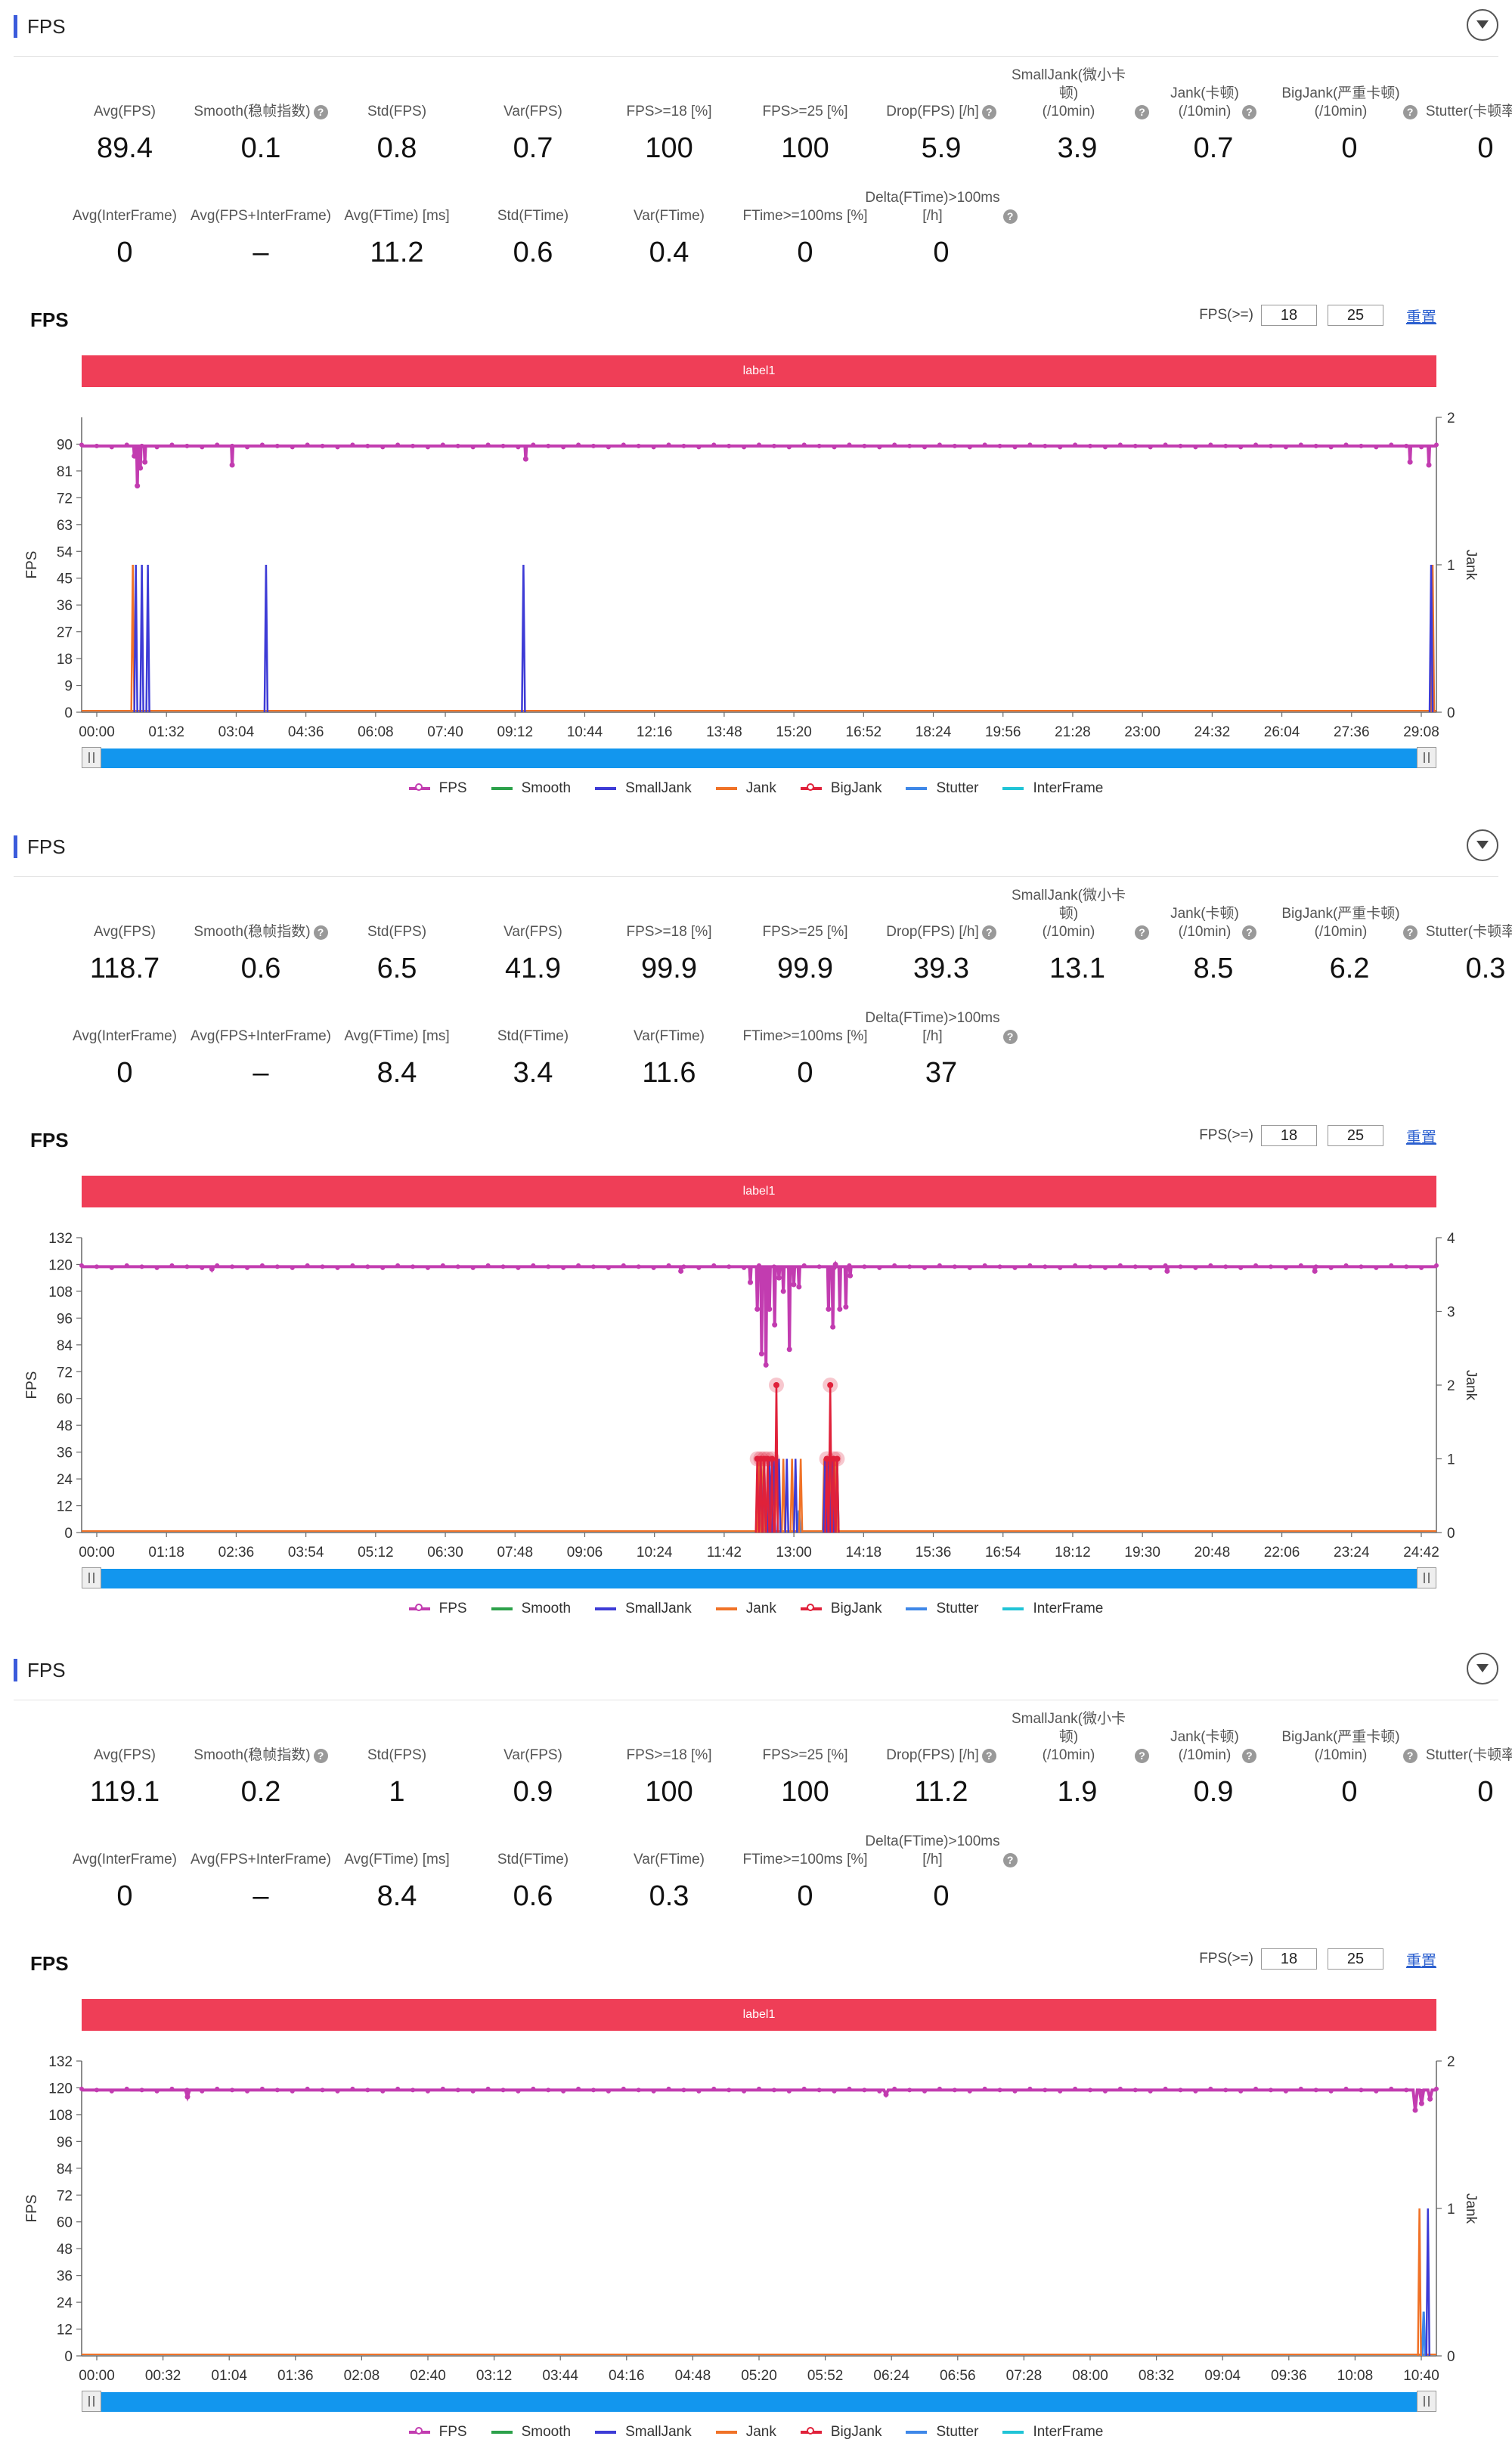 The height and width of the screenshot is (2464, 1512). I want to click on header-accent-bar, so click(15, 1670).